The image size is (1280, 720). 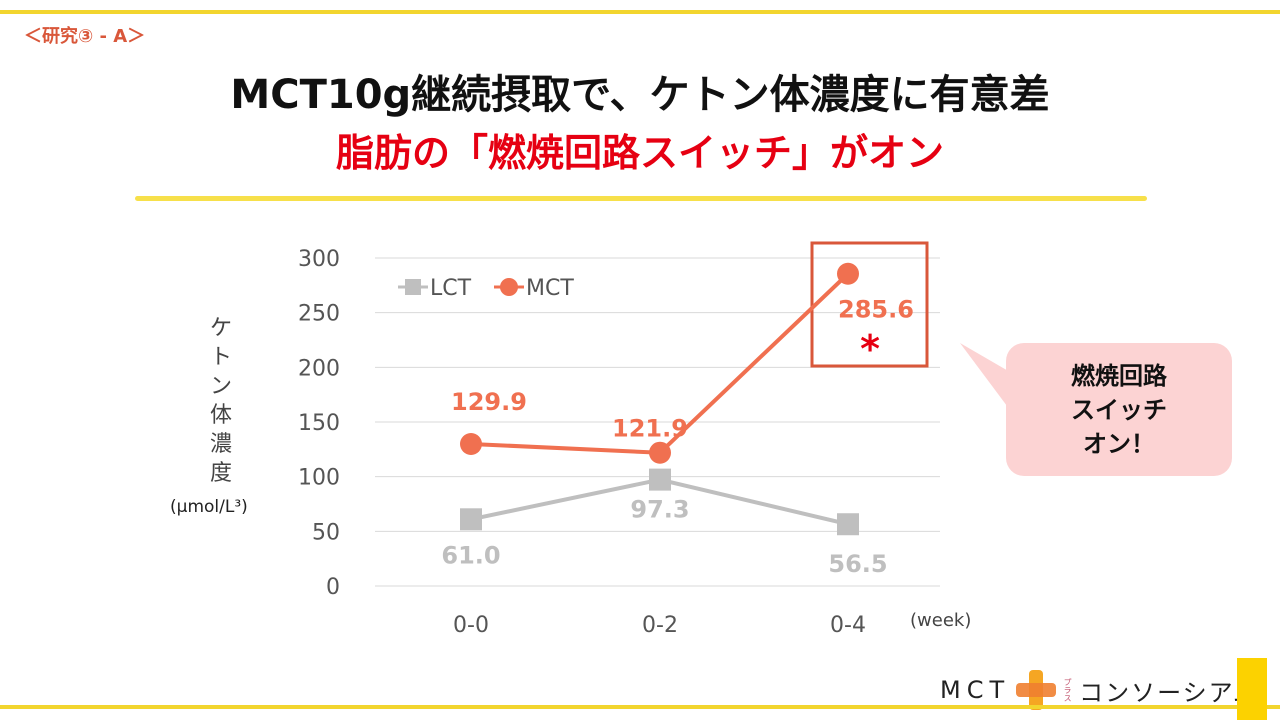 I want to click on highlight-box, so click(x=869, y=304).